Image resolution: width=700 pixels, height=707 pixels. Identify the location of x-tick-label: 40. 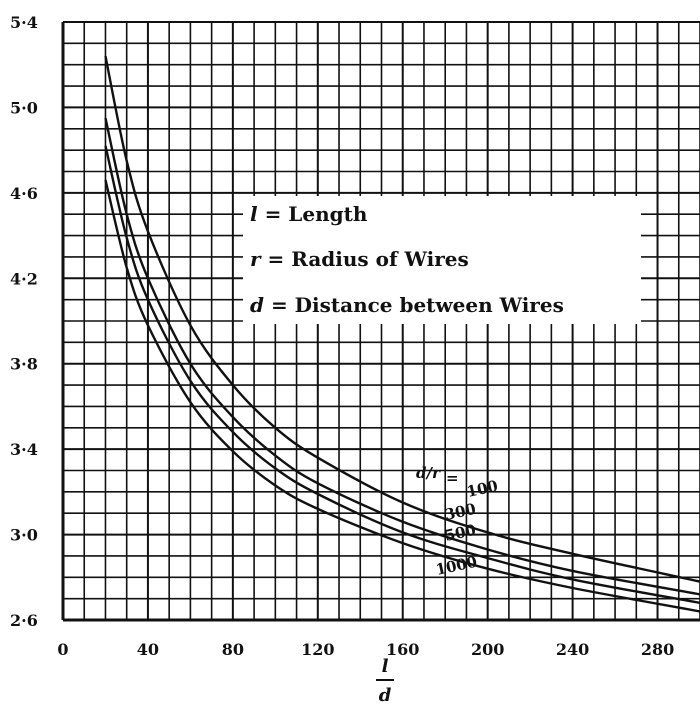
(148, 649).